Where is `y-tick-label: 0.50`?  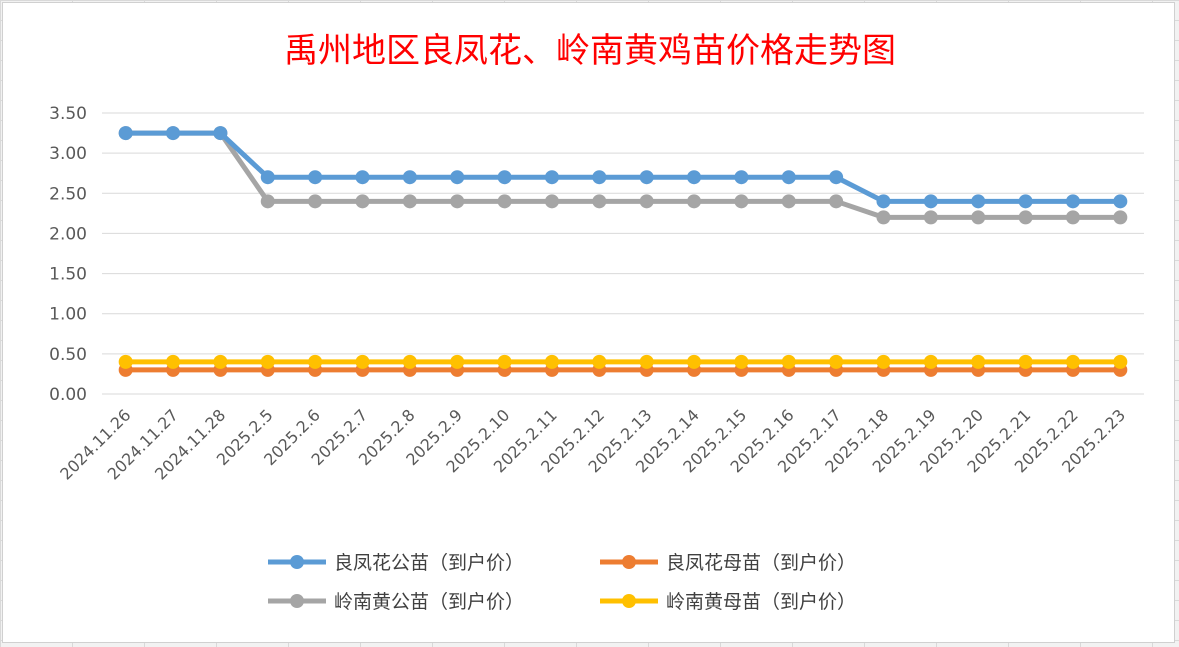 y-tick-label: 0.50 is located at coordinates (68, 355).